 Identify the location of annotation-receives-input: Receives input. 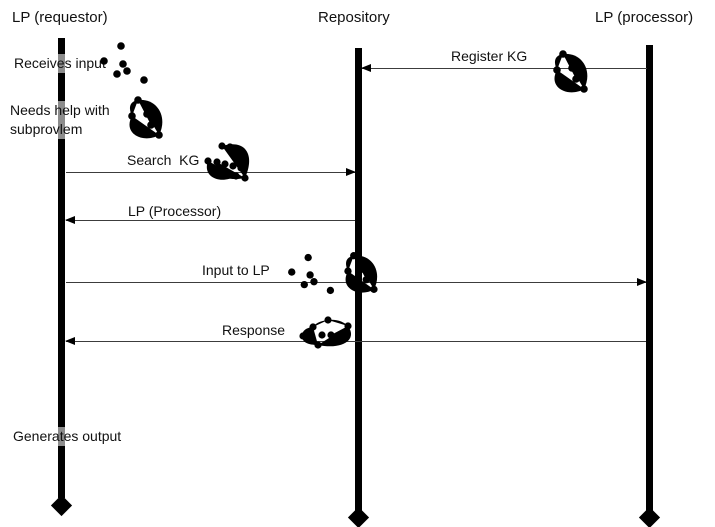
(60, 63).